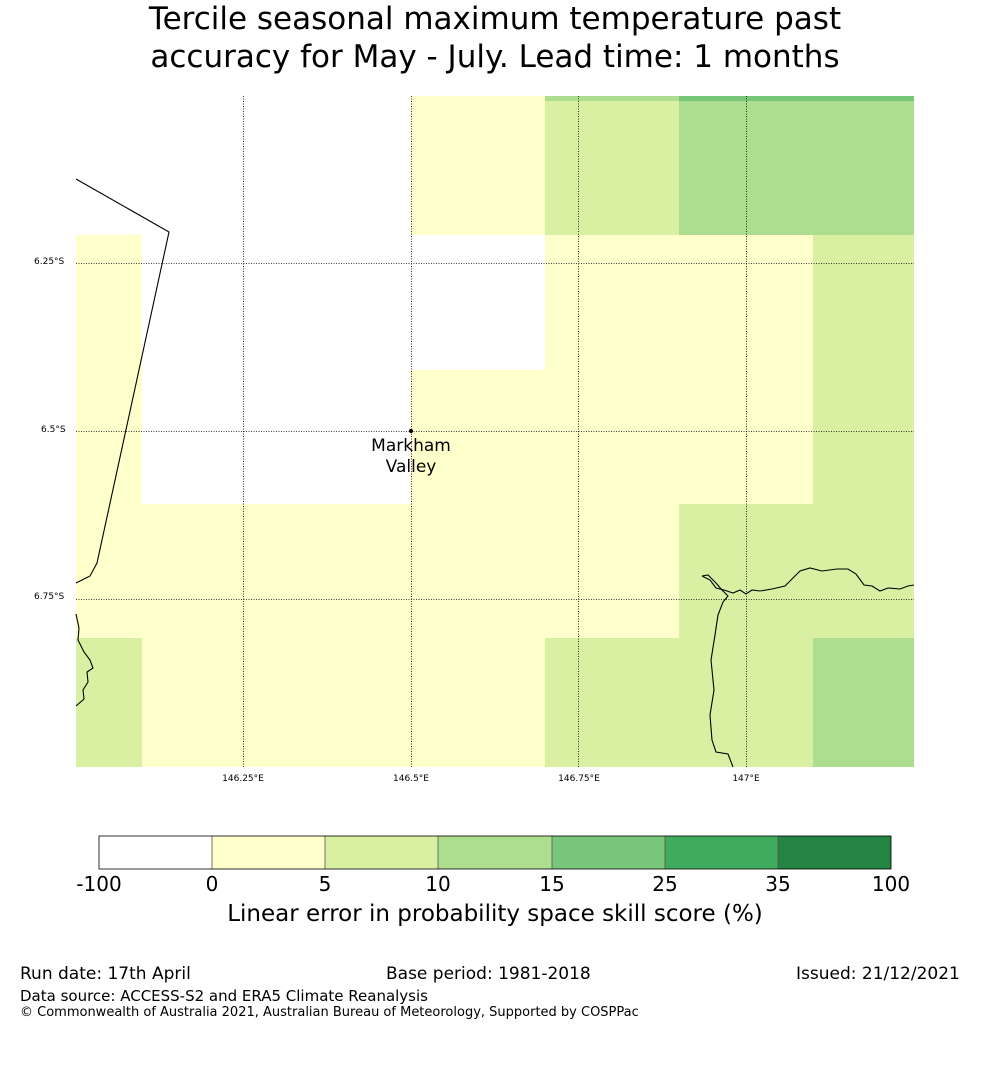 The height and width of the screenshot is (1065, 990). What do you see at coordinates (579, 779) in the screenshot?
I see `lon-label: 146.75°E` at bounding box center [579, 779].